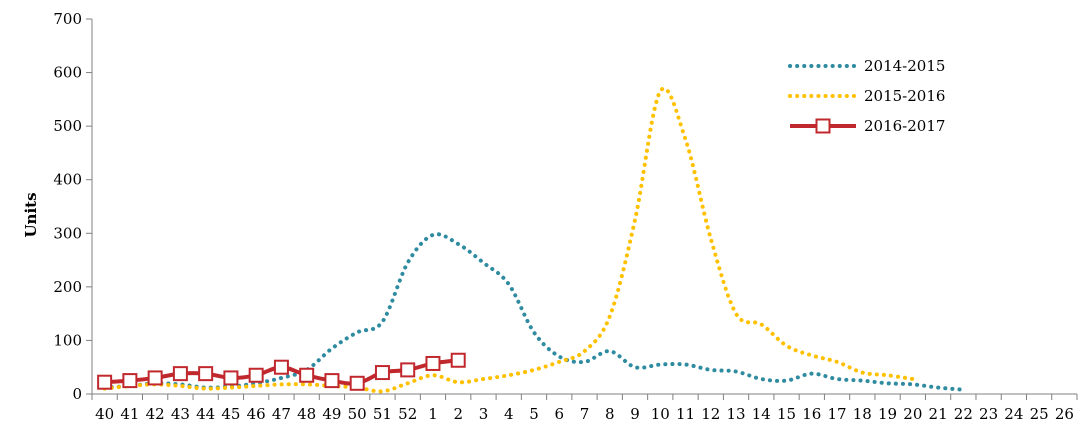  I want to click on x-tick-label: 23, so click(988, 414).